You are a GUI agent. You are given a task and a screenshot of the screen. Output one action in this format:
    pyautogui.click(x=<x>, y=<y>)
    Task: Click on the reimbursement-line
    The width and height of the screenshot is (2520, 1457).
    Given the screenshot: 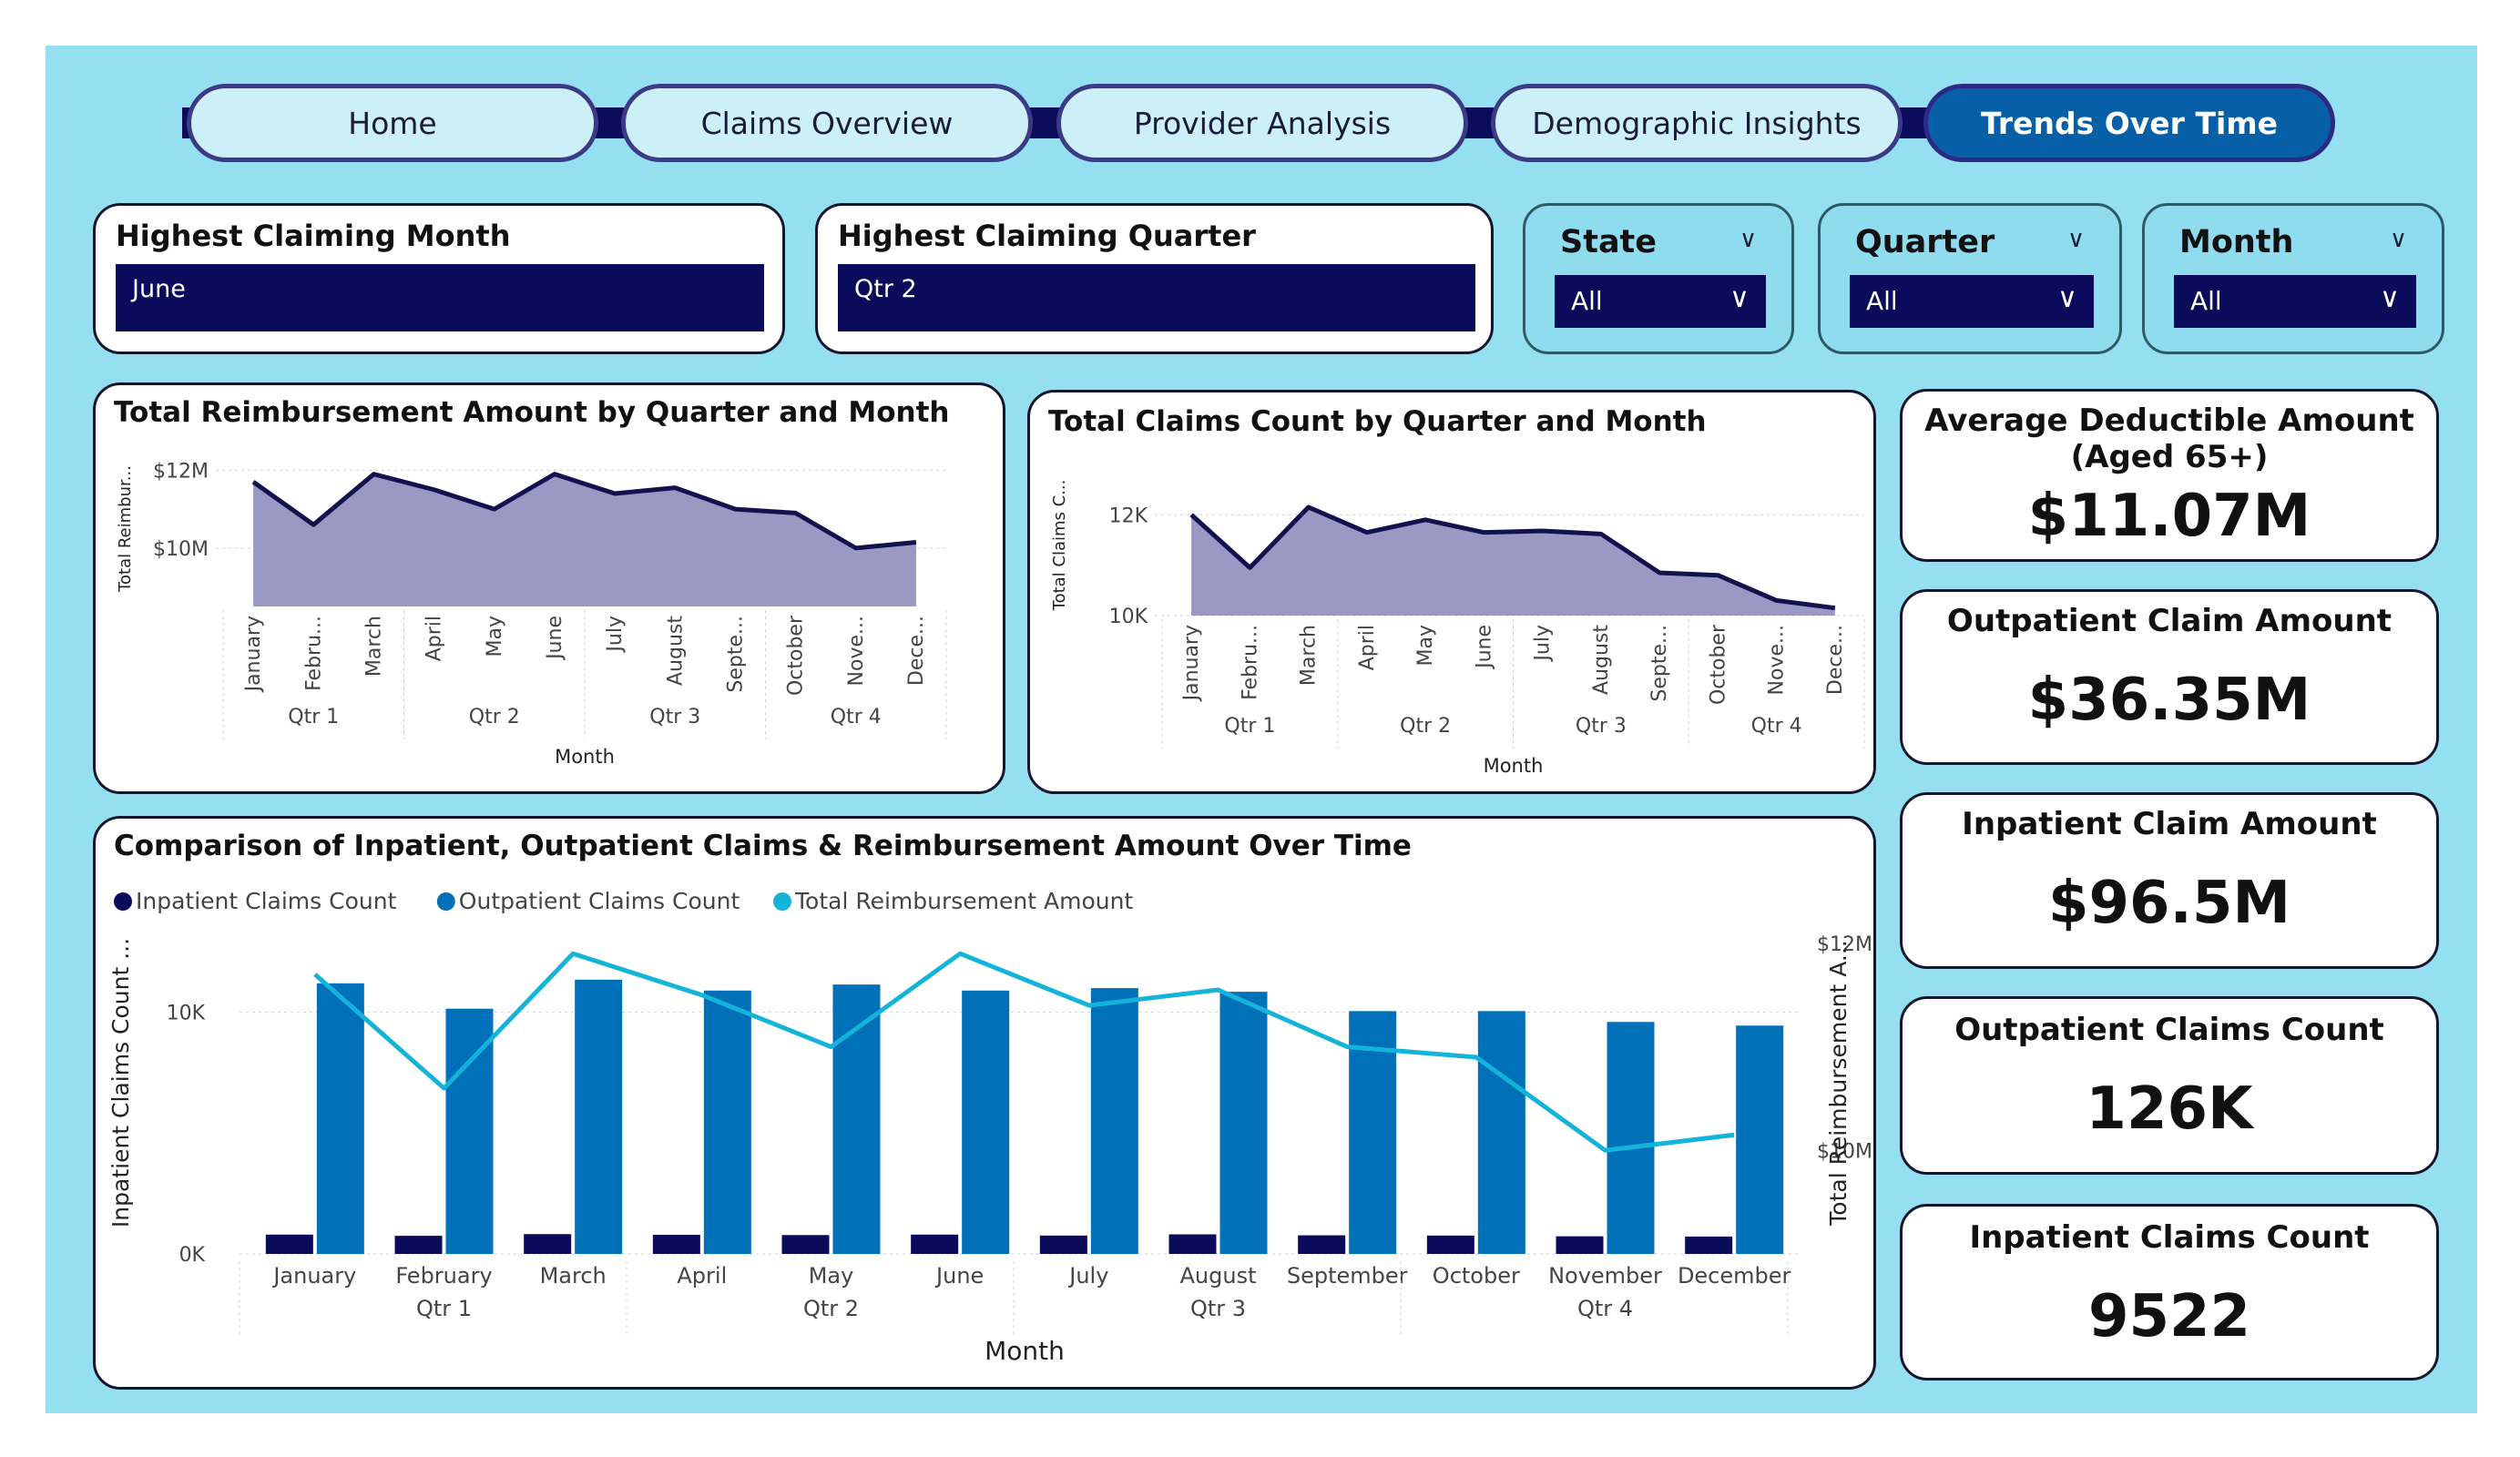 What is the action you would take?
    pyautogui.click(x=1024, y=1052)
    